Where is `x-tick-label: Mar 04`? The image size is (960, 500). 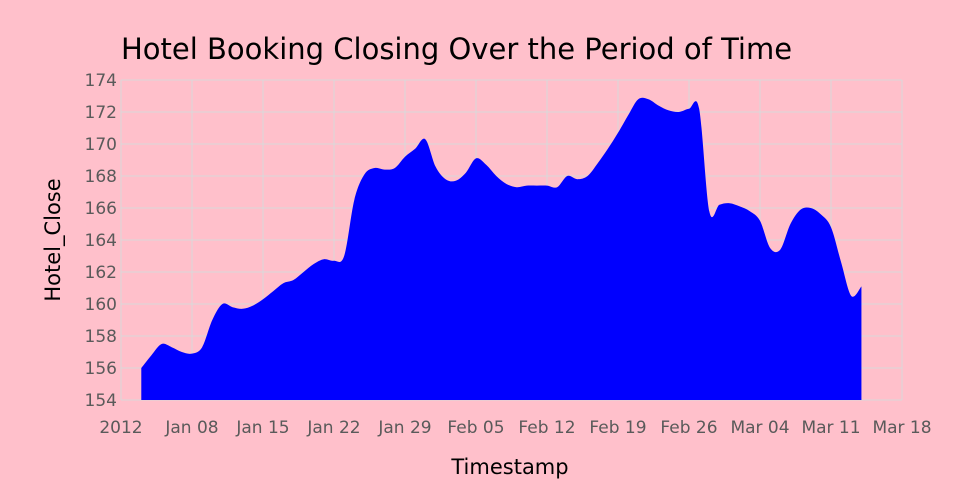 x-tick-label: Mar 04 is located at coordinates (759, 428).